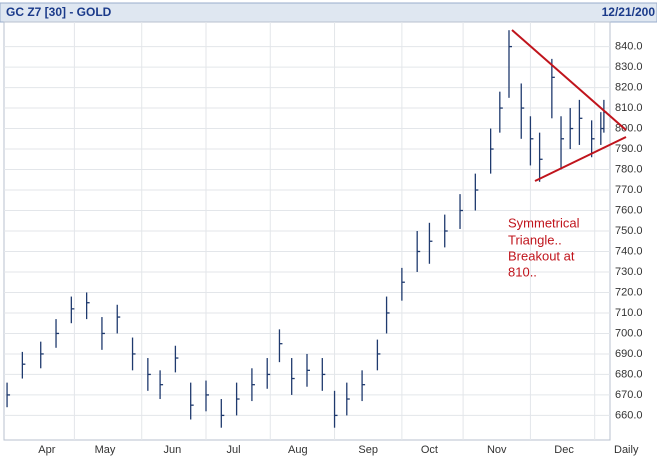  I want to click on y-tick-label: 660.0, so click(629, 415).